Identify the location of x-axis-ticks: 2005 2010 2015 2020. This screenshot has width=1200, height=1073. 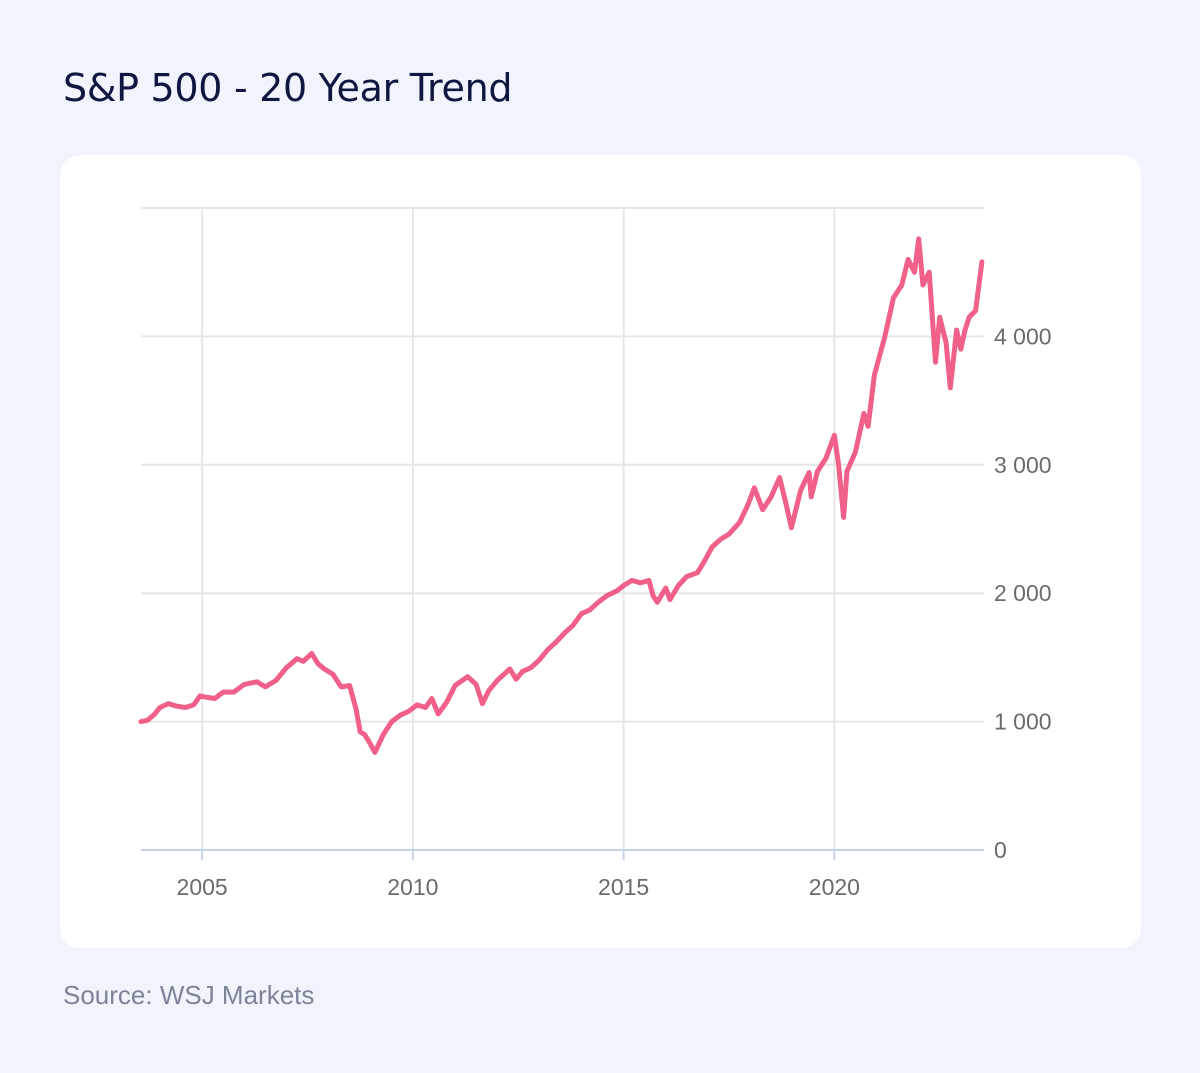
(518, 875).